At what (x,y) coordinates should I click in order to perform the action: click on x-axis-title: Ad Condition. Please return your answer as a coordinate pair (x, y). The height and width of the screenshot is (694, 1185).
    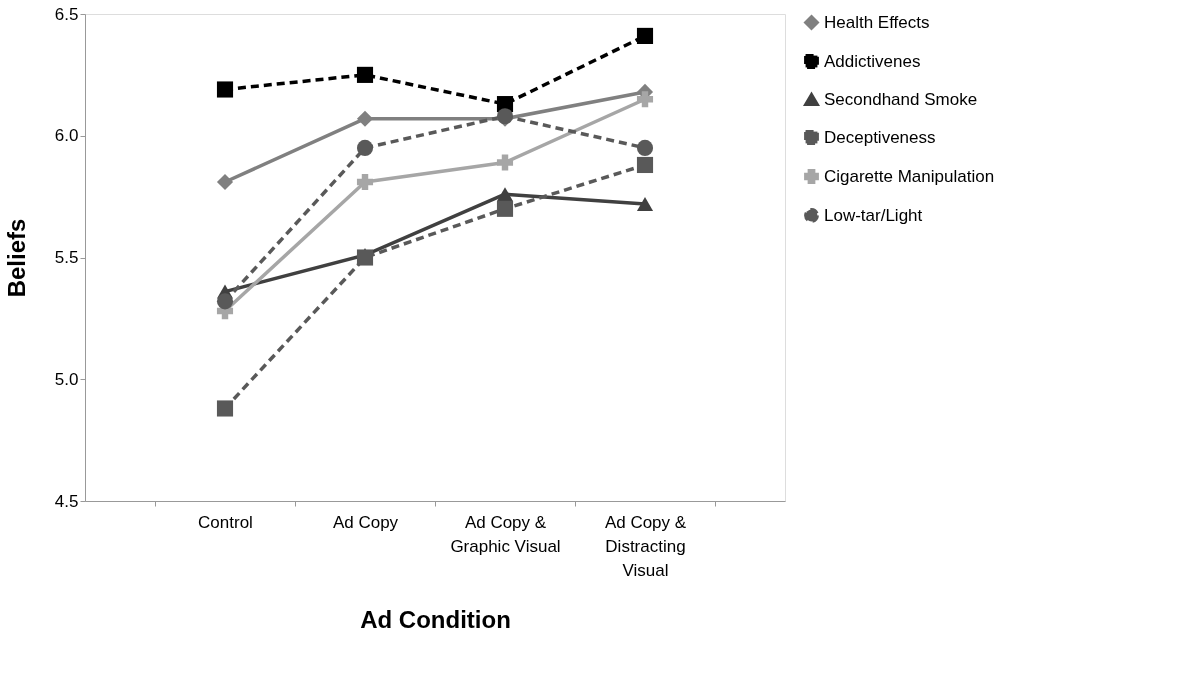
    Looking at the image, I should click on (435, 619).